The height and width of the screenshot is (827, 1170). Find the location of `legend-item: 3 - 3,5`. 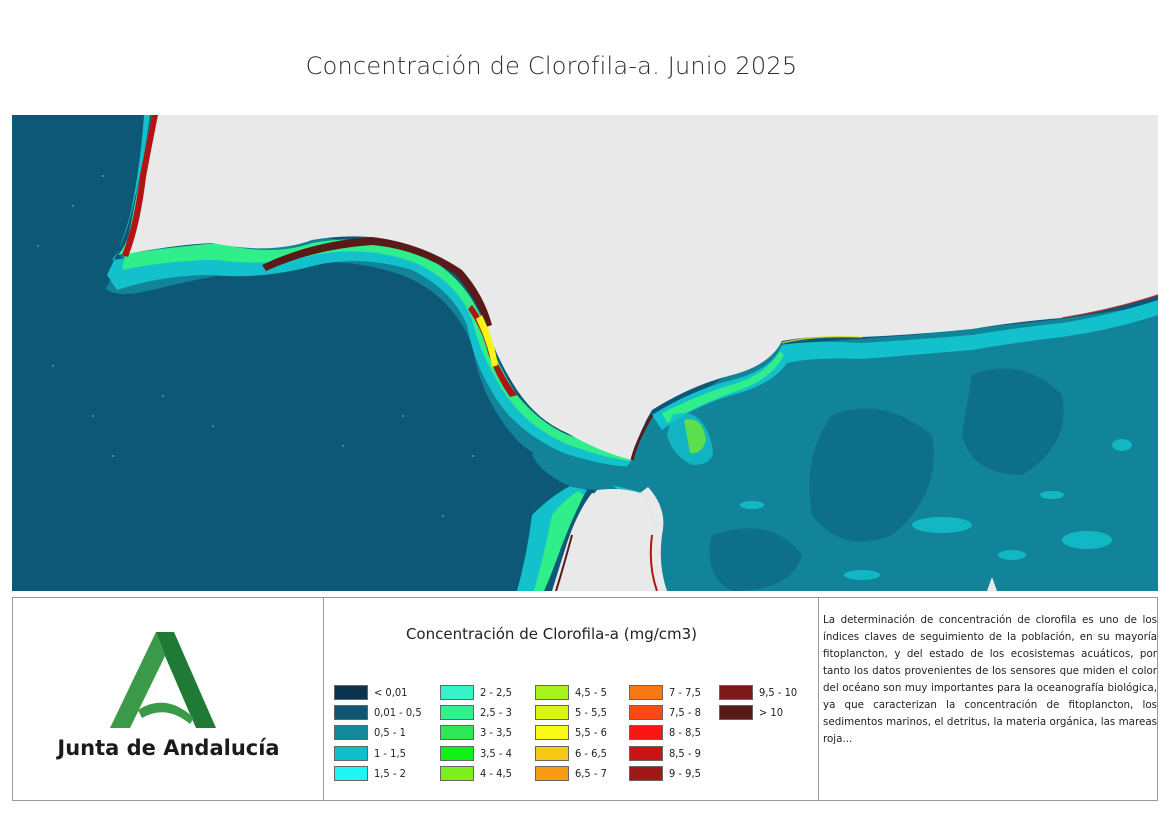

legend-item: 3 - 3,5 is located at coordinates (476, 733).